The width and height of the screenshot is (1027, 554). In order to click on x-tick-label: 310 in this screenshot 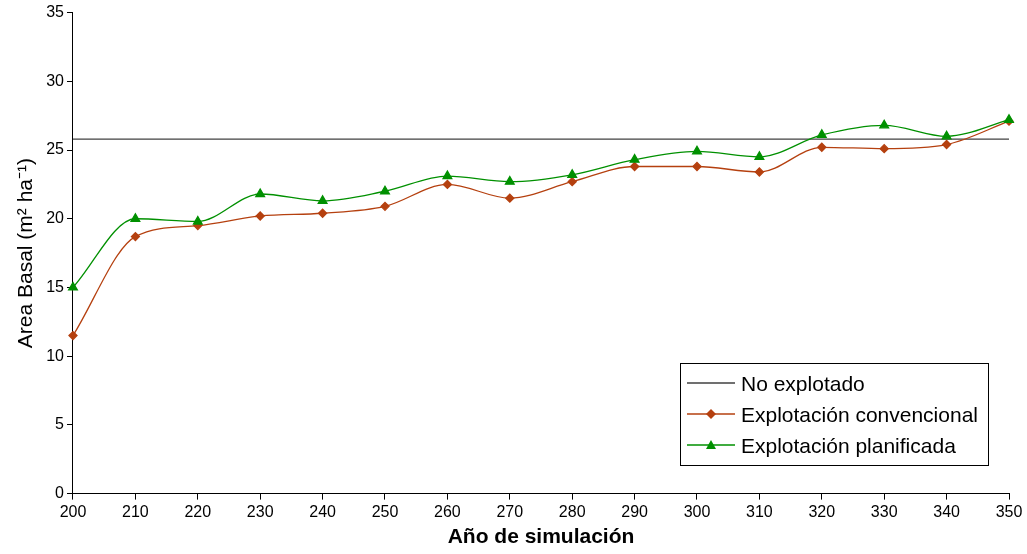, I will do `click(759, 511)`.